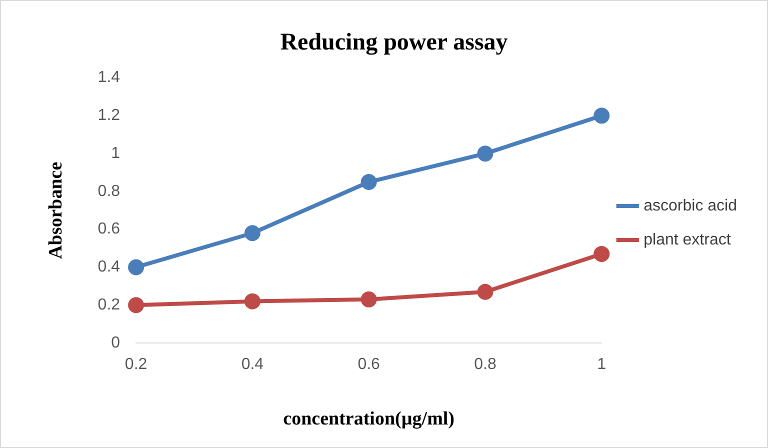 The height and width of the screenshot is (448, 768). What do you see at coordinates (115, 153) in the screenshot?
I see `y-tick-label: 1` at bounding box center [115, 153].